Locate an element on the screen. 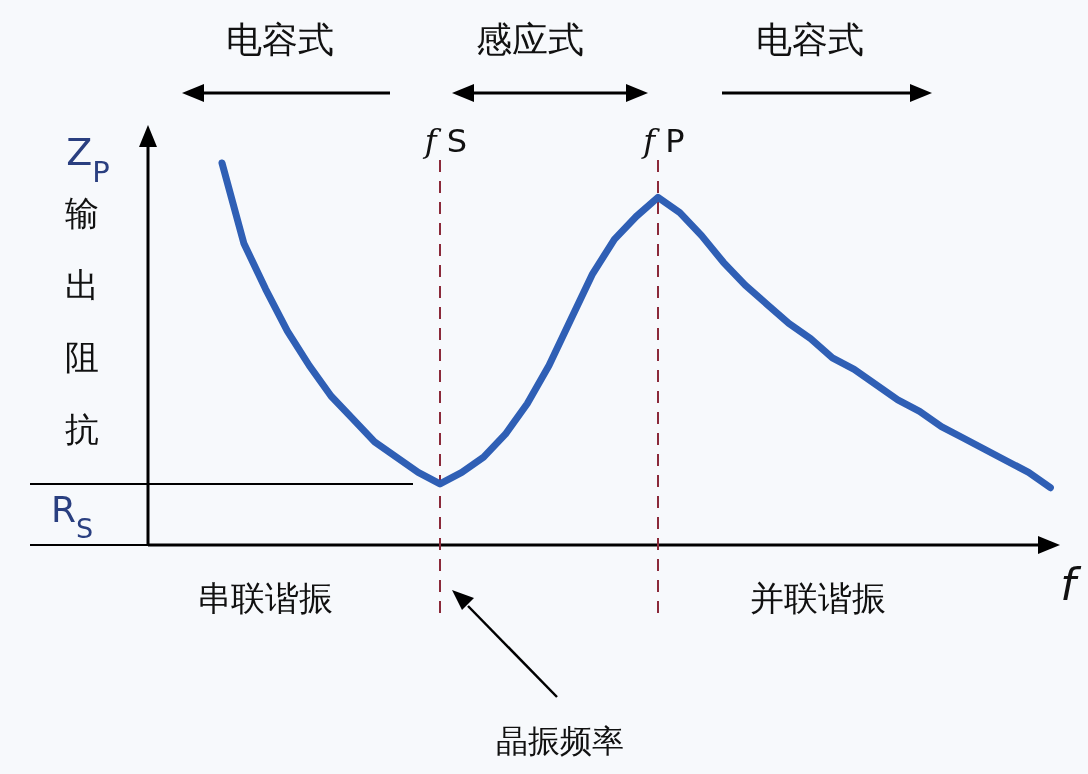 This screenshot has height=774, width=1088. text: 输出阻抗 is located at coordinates (82, 321).